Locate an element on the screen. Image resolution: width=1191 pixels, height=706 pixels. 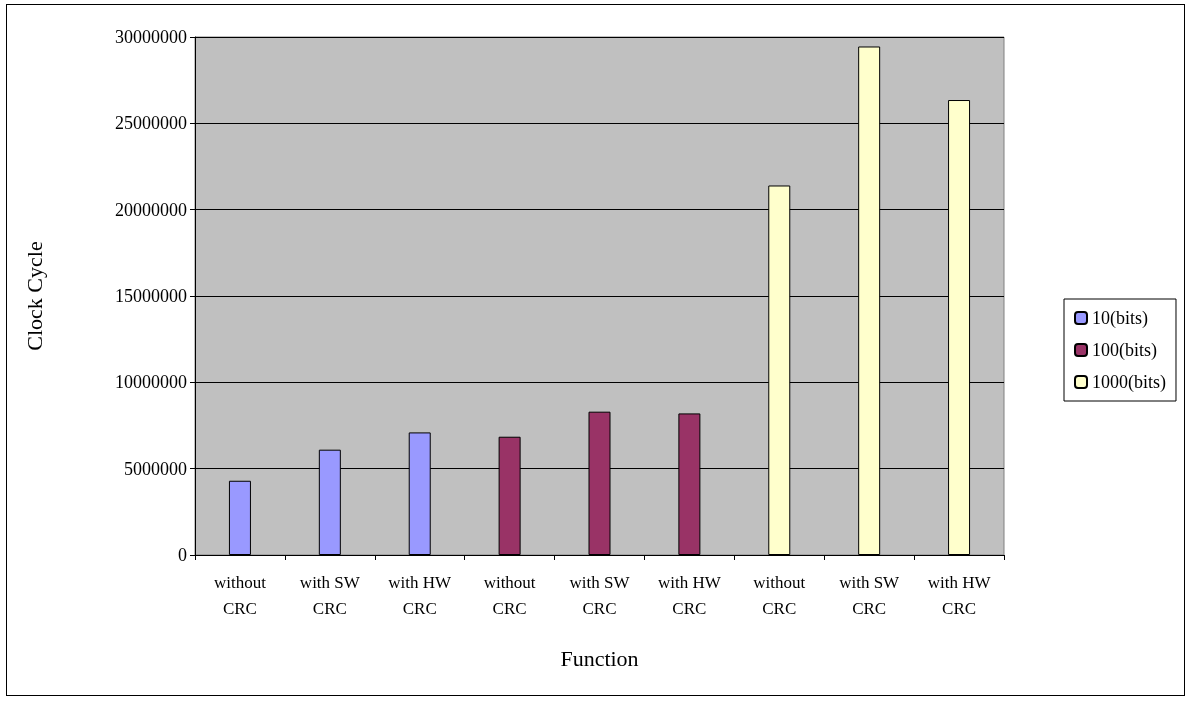
y-tick-label: 25000000 is located at coordinates (151, 123).